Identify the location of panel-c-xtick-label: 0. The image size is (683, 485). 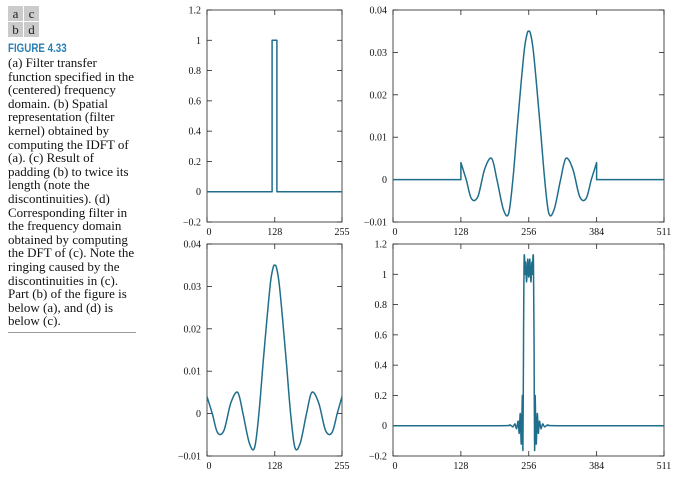
(395, 232).